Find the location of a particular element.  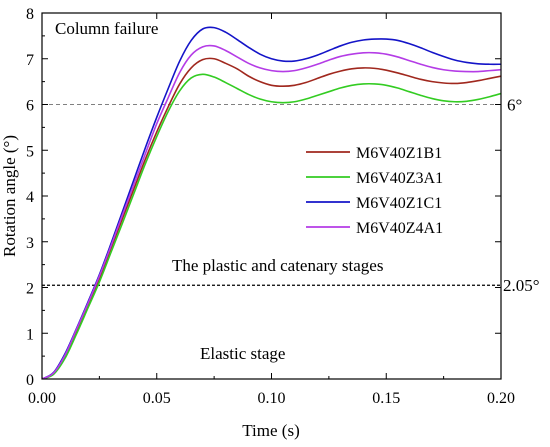

reference-label-2-05-degrees: 2.05° is located at coordinates (521, 285).